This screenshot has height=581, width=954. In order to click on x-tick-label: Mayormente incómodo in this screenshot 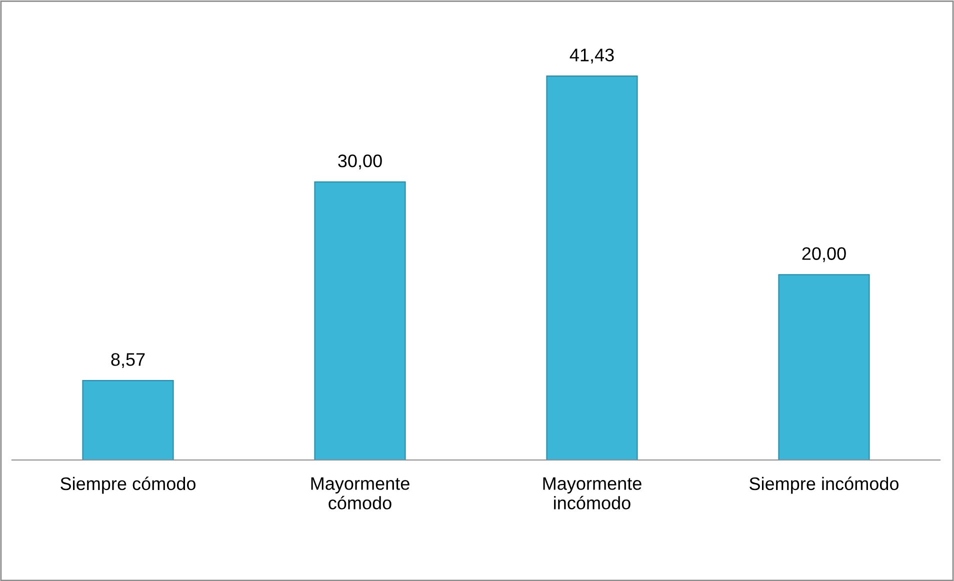, I will do `click(592, 493)`.